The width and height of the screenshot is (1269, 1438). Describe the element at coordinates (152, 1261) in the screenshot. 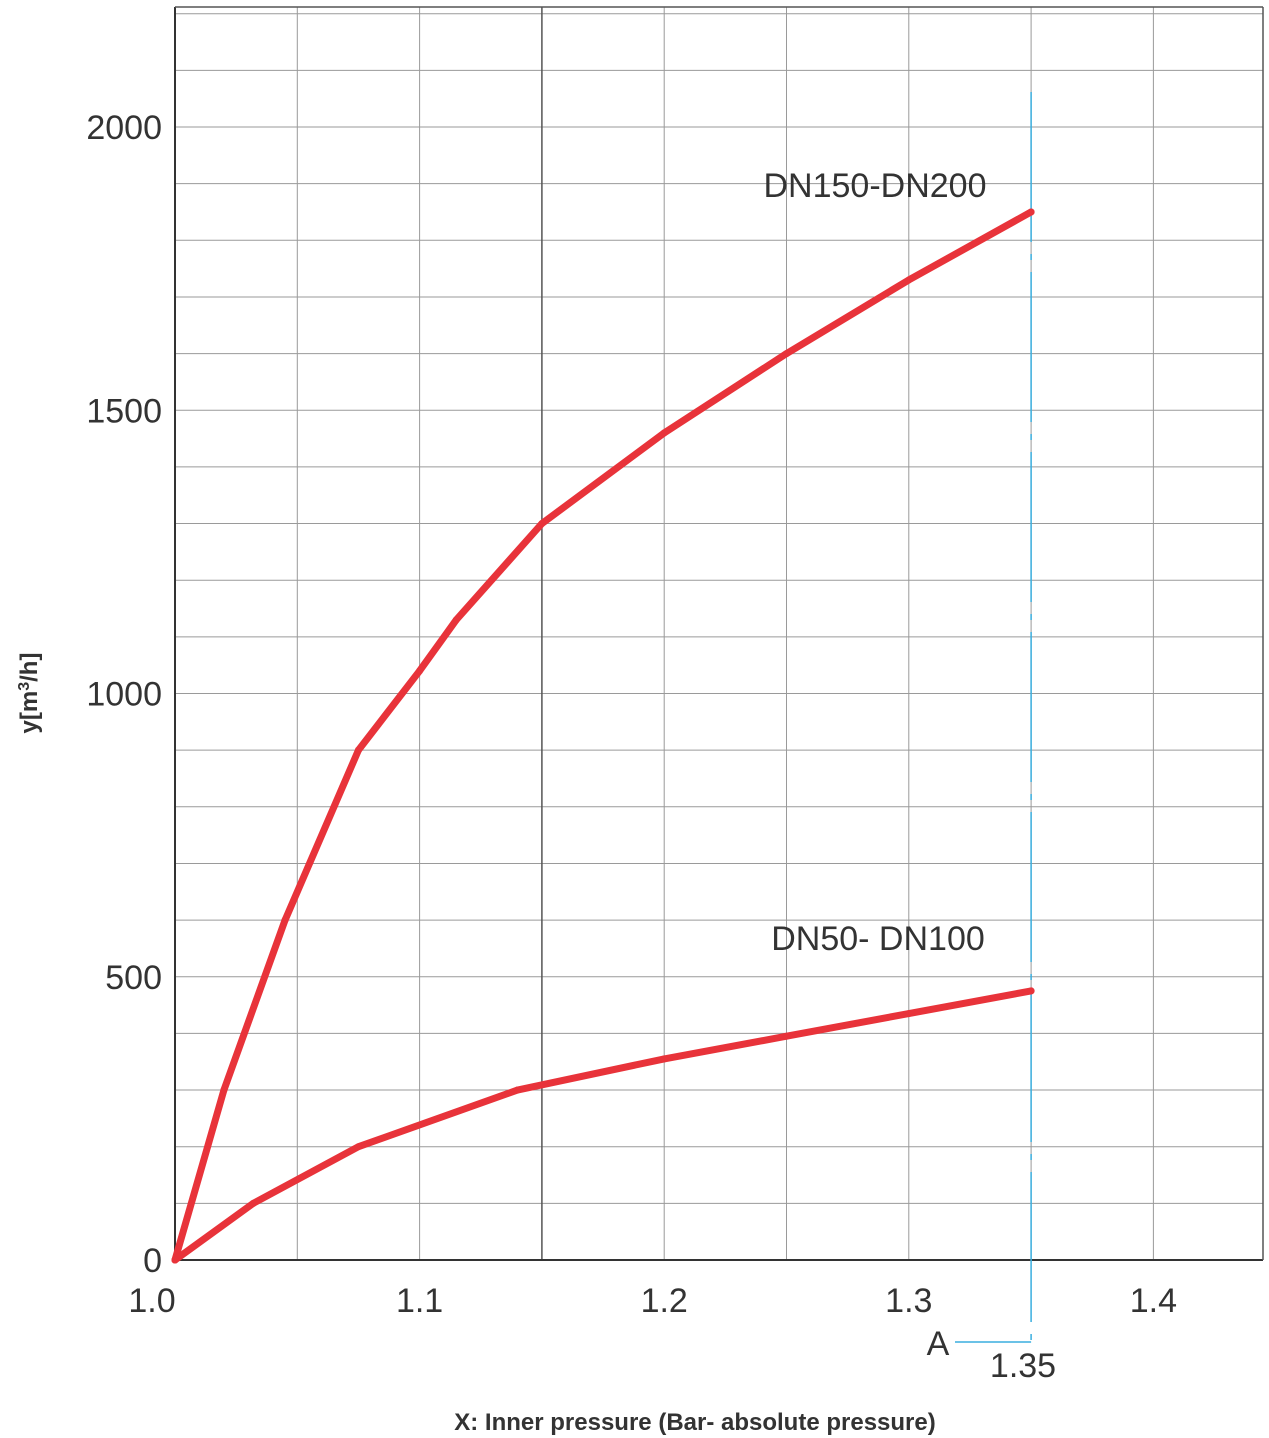

I see `y-tick-label: 0` at that location.